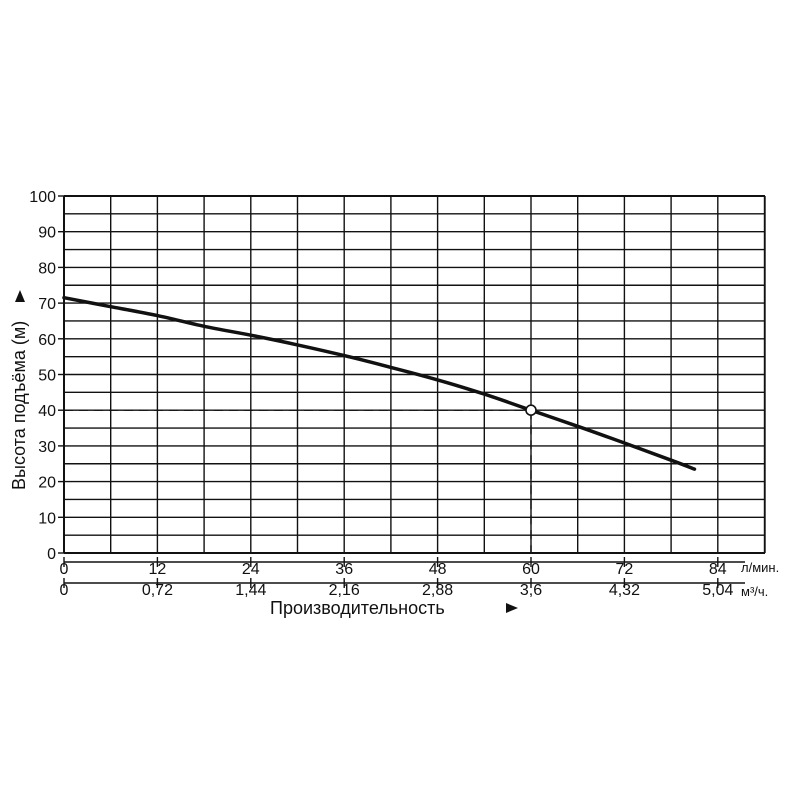 The height and width of the screenshot is (800, 800). What do you see at coordinates (47, 447) in the screenshot?
I see `y-tick-label: 30` at bounding box center [47, 447].